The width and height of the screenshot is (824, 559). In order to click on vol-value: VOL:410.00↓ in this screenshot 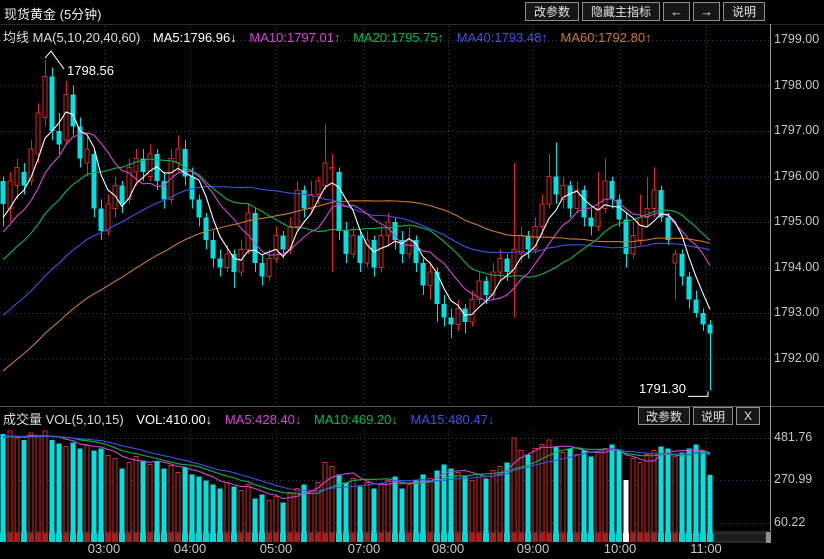, I will do `click(174, 419)`.